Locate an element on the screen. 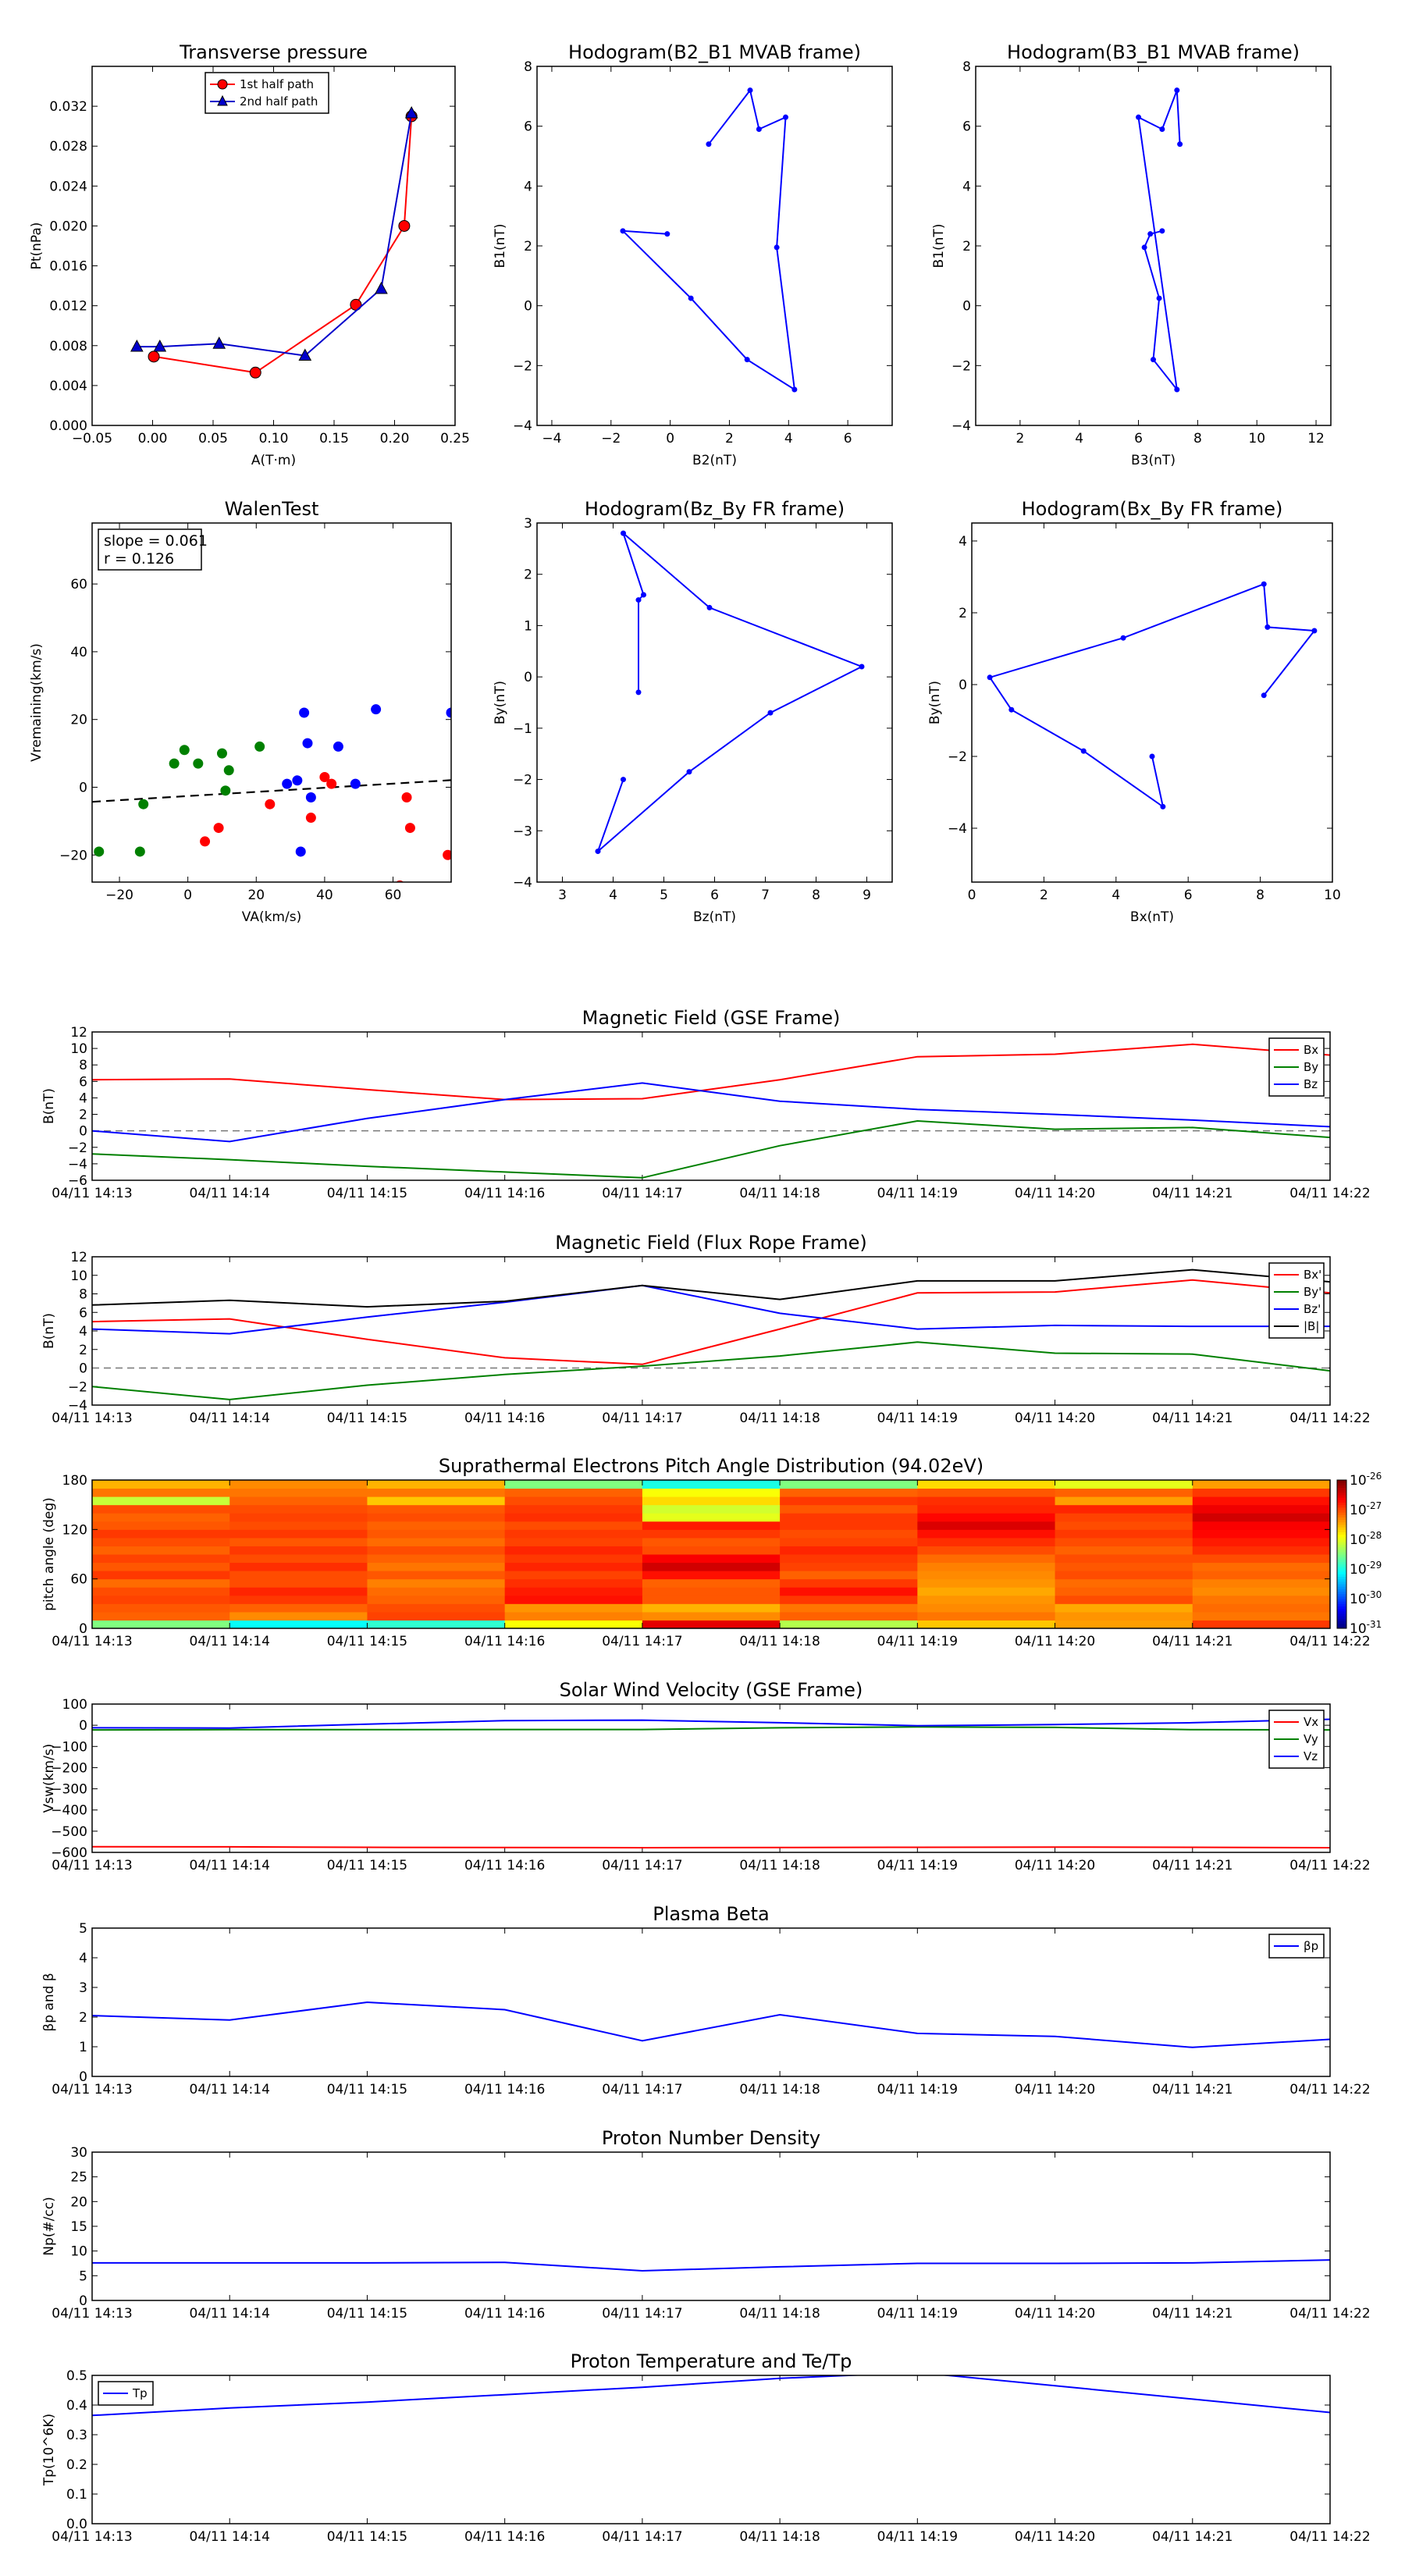 The width and height of the screenshot is (1405, 2576). y-tick-label: −400 is located at coordinates (69, 1811).